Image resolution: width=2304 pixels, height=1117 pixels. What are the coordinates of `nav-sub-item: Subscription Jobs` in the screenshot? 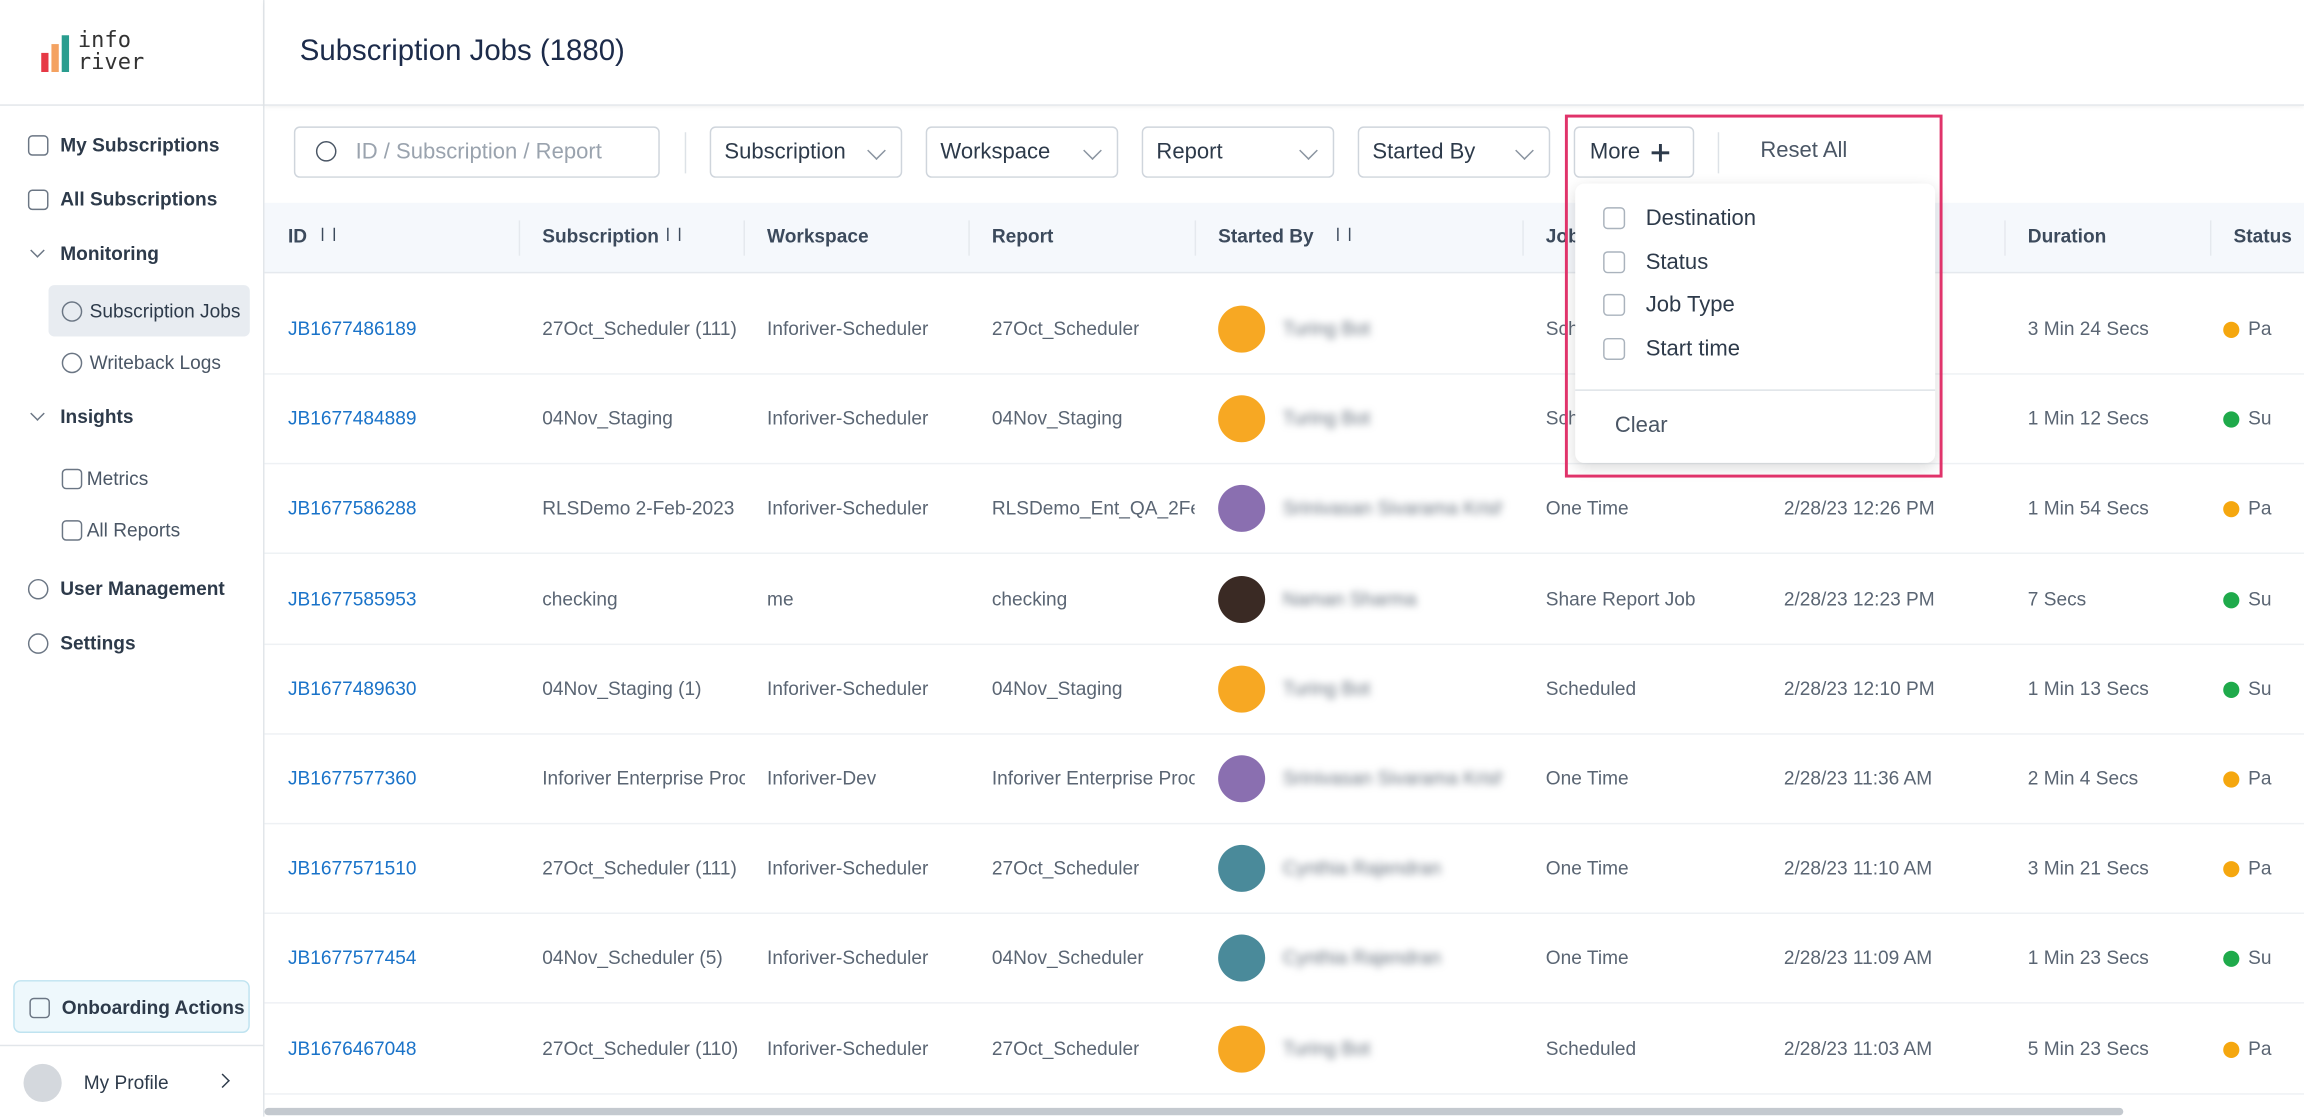 It's located at (165, 311).